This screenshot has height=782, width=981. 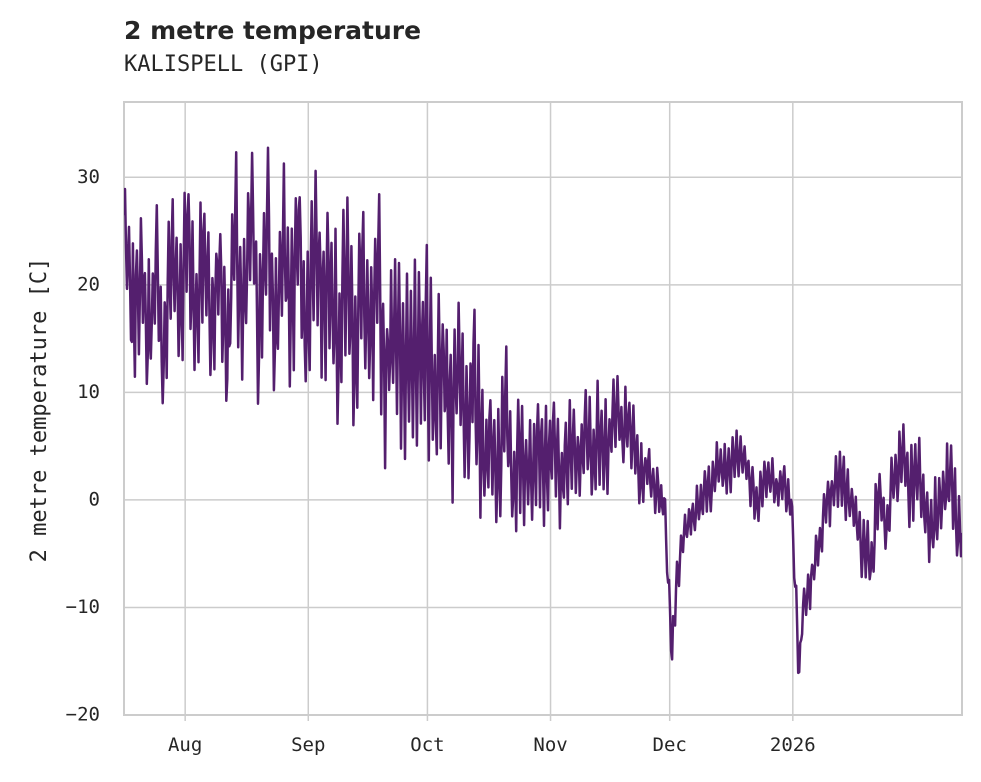 I want to click on y-tick-label: 10, so click(x=88, y=392).